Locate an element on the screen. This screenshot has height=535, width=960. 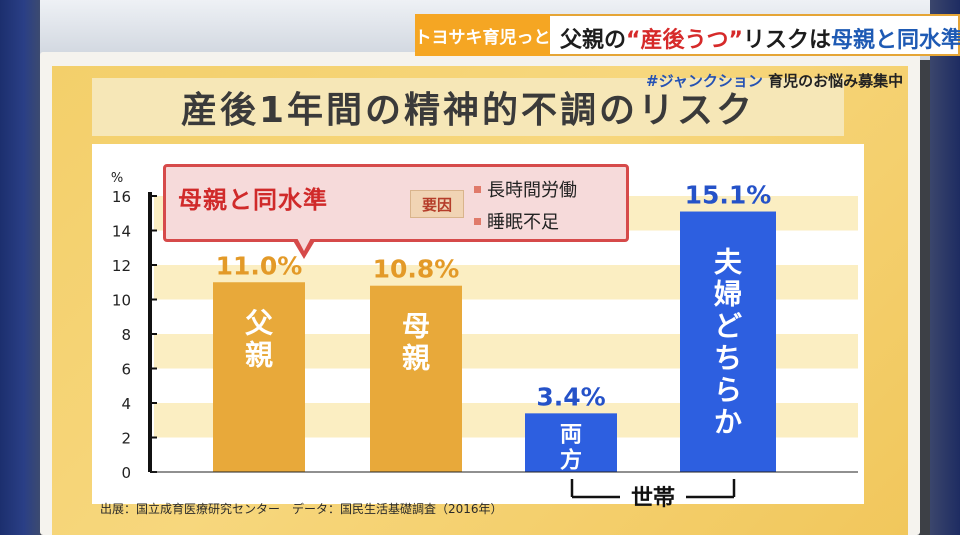
category-label: 両方 is located at coordinates (571, 447).